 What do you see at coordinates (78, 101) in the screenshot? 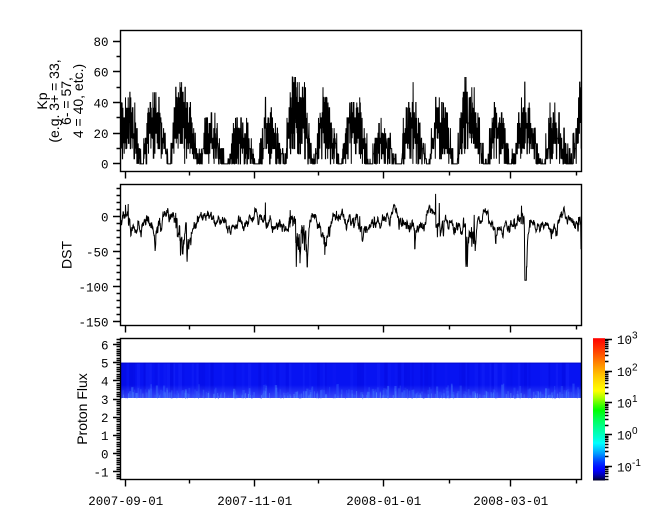
I see `svg-text: 4 = 40, etc.)` at bounding box center [78, 101].